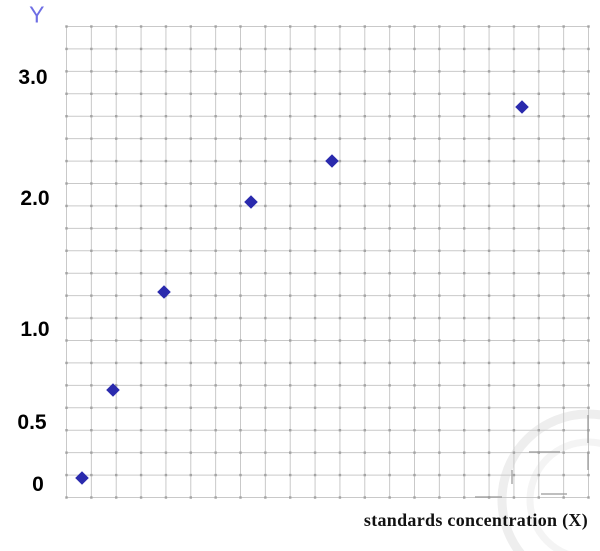 This screenshot has height=551, width=600. What do you see at coordinates (37, 14) in the screenshot?
I see `y-axis-title: Y` at bounding box center [37, 14].